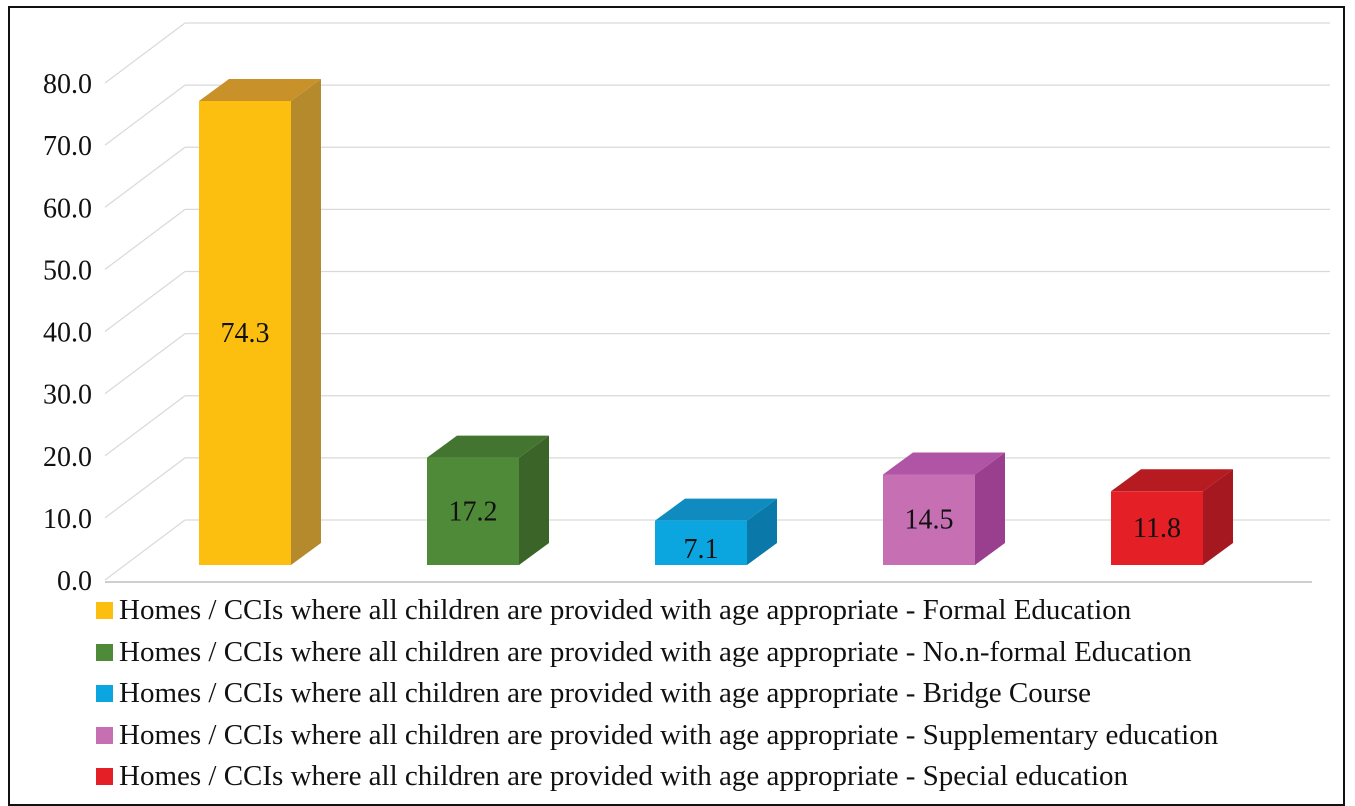 Image resolution: width=1355 pixels, height=806 pixels. I want to click on y-tick-label: 30.0, so click(67, 395).